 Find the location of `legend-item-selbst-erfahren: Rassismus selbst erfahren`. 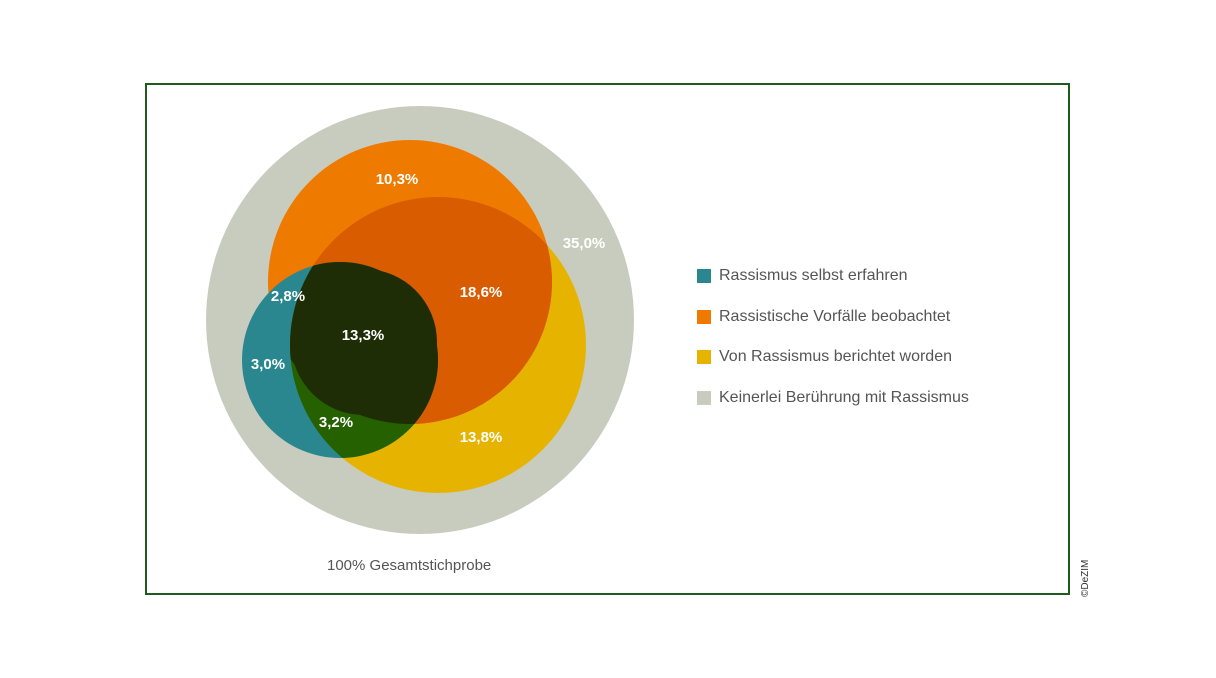

legend-item-selbst-erfahren: Rassismus selbst erfahren is located at coordinates (833, 276).